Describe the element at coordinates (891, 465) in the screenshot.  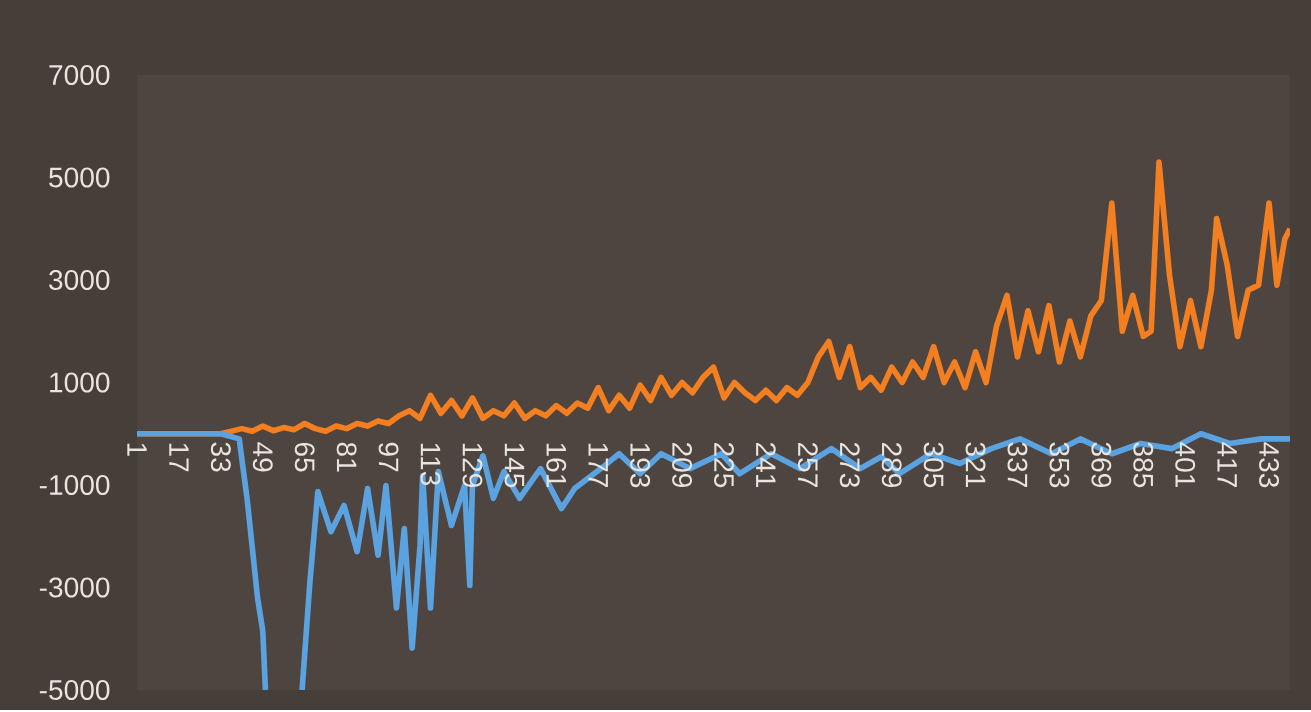
I see `x-tick-label: 289` at that location.